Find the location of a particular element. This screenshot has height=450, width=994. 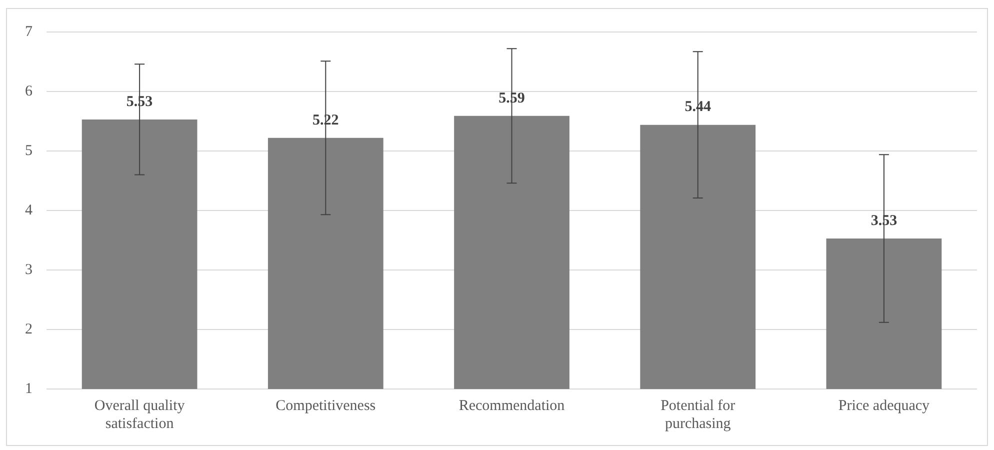

y-tick-label: 6 is located at coordinates (29, 91).